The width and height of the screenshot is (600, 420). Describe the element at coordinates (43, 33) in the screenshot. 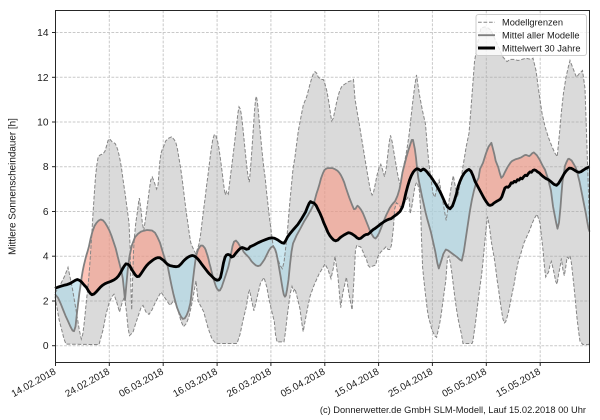

I see `svg-text: 14` at that location.